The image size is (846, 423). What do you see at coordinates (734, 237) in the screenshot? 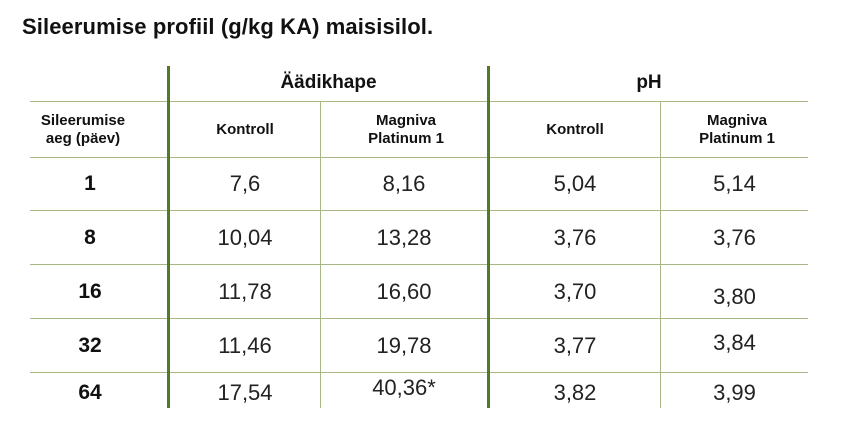
I see `cell-ph-treated: 3,76` at bounding box center [734, 237].